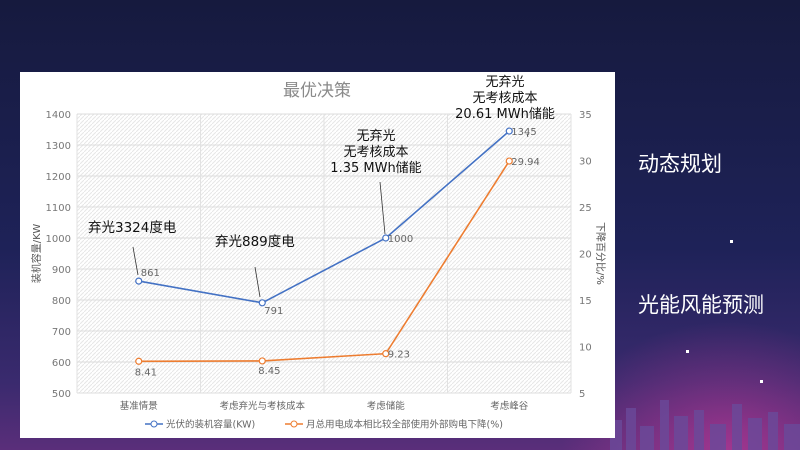 Image resolution: width=800 pixels, height=450 pixels. Describe the element at coordinates (58, 208) in the screenshot. I see `y-tick-label: 1100` at that location.